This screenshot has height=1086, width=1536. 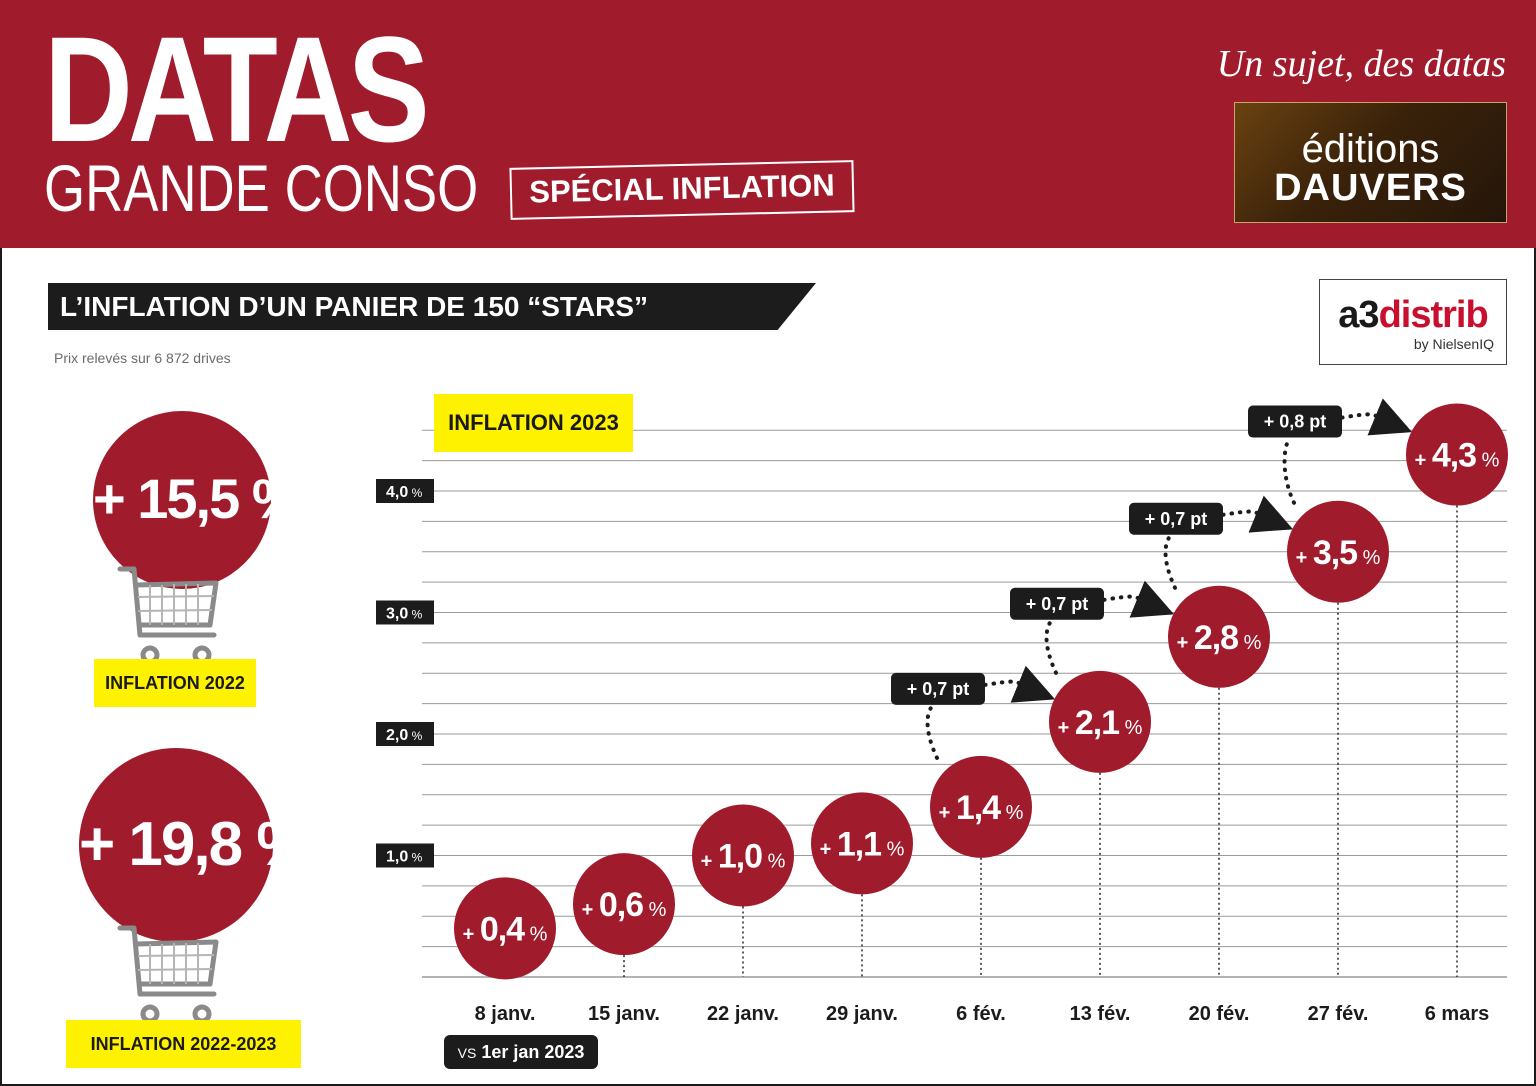 I want to click on data-label: + 1,4 %, so click(x=981, y=808).